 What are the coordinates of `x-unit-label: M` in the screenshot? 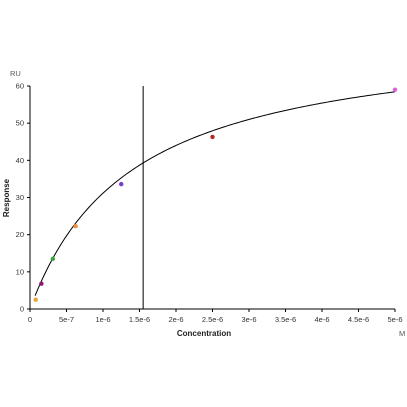 It's located at (402, 333).